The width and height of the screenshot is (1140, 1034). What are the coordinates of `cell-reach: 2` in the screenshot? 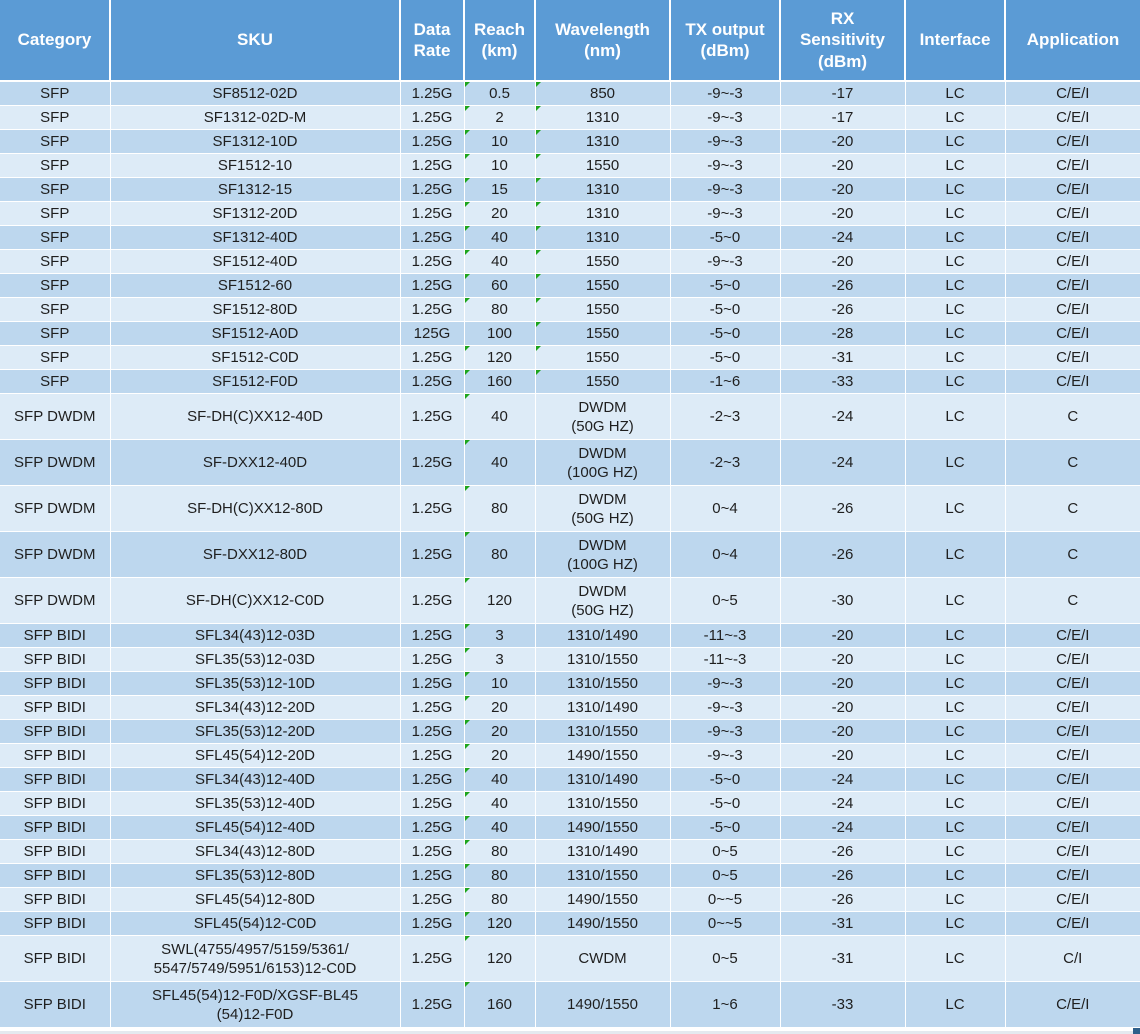 It's located at (499, 117).